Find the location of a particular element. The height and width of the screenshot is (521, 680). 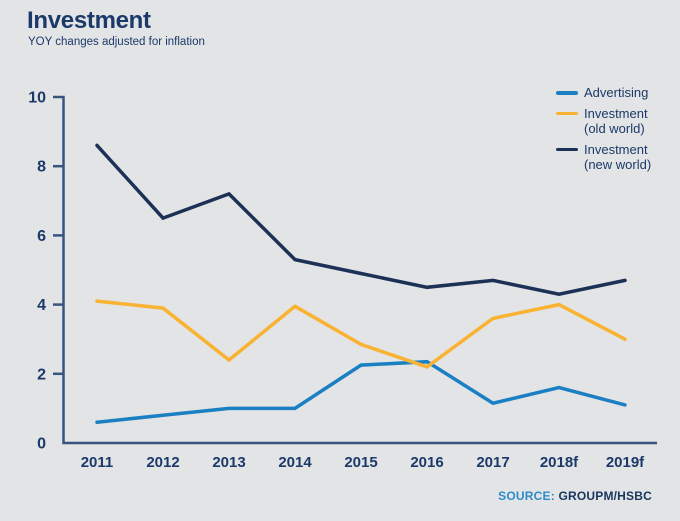

x-axis-label: 2019f is located at coordinates (625, 462).